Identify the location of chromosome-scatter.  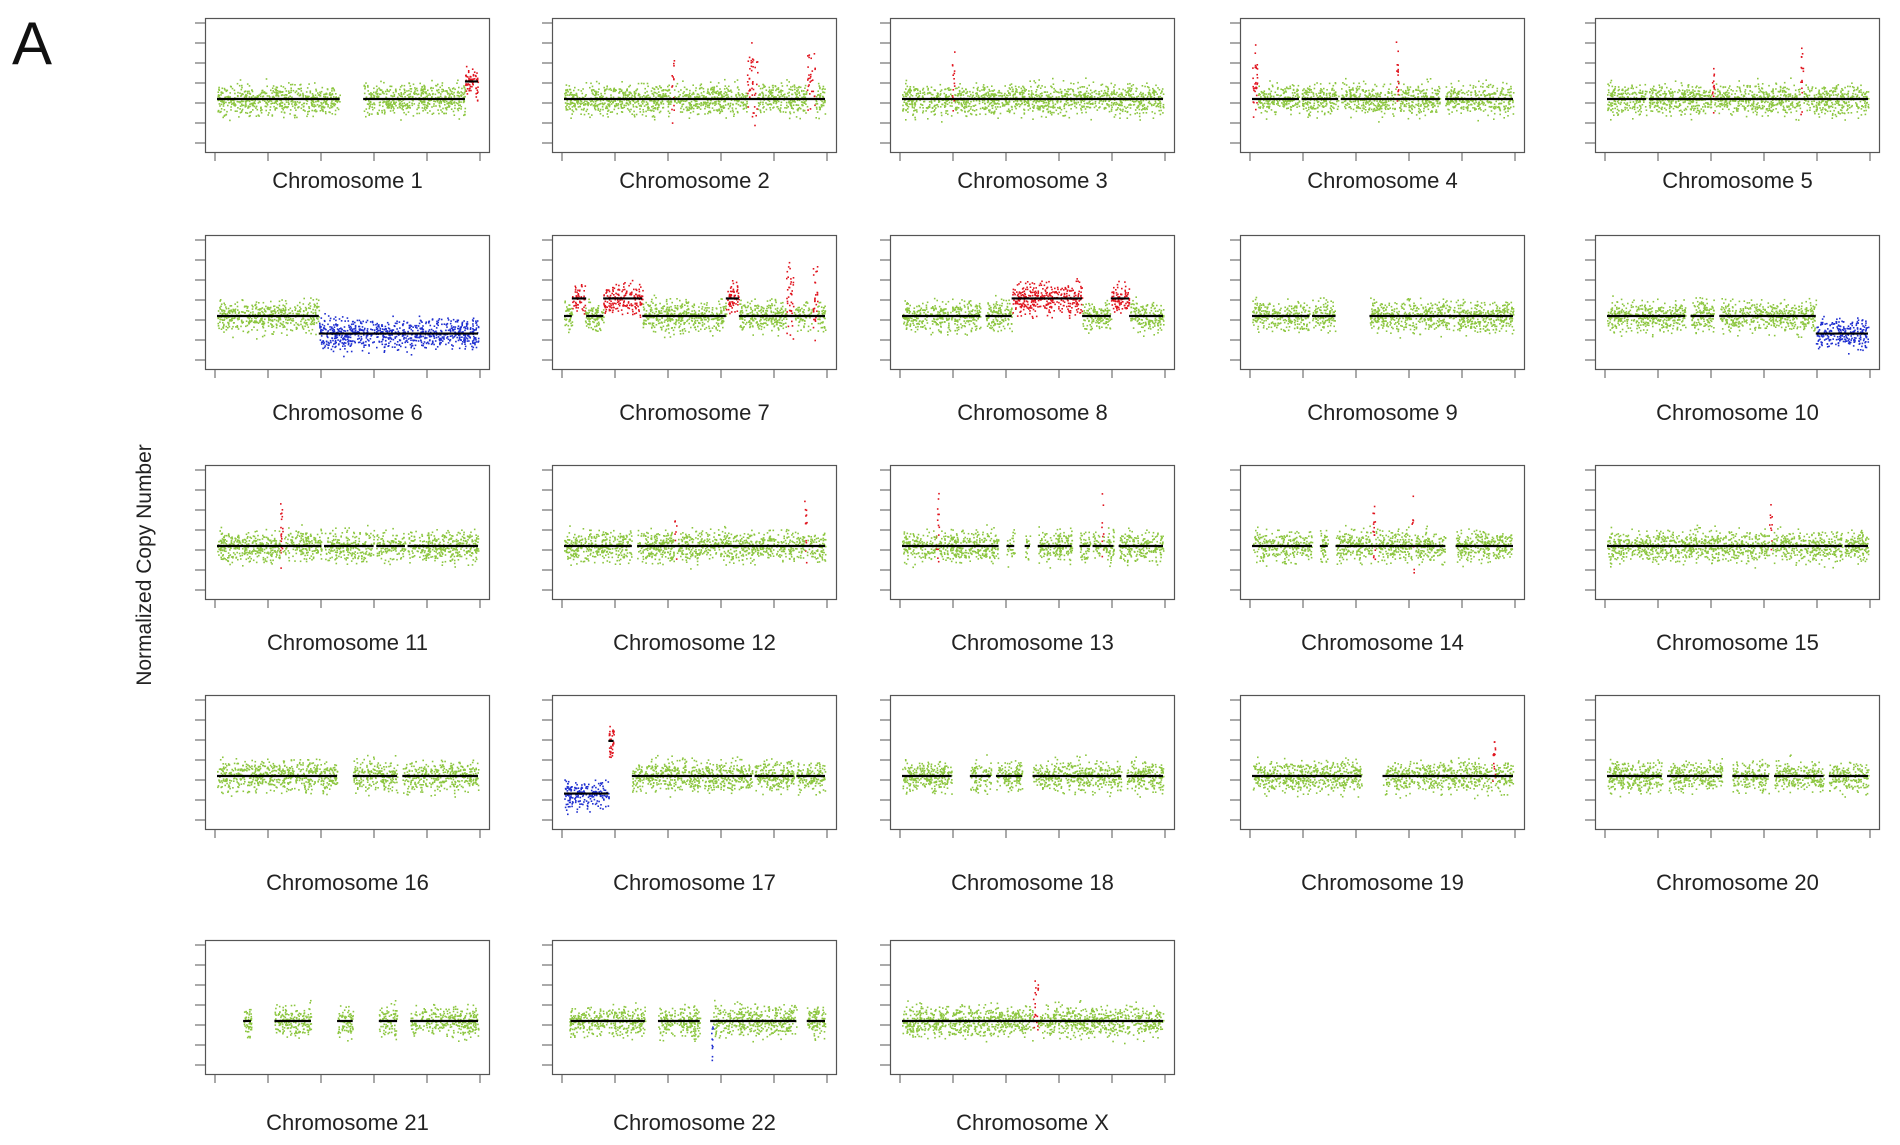
(1028, 89).